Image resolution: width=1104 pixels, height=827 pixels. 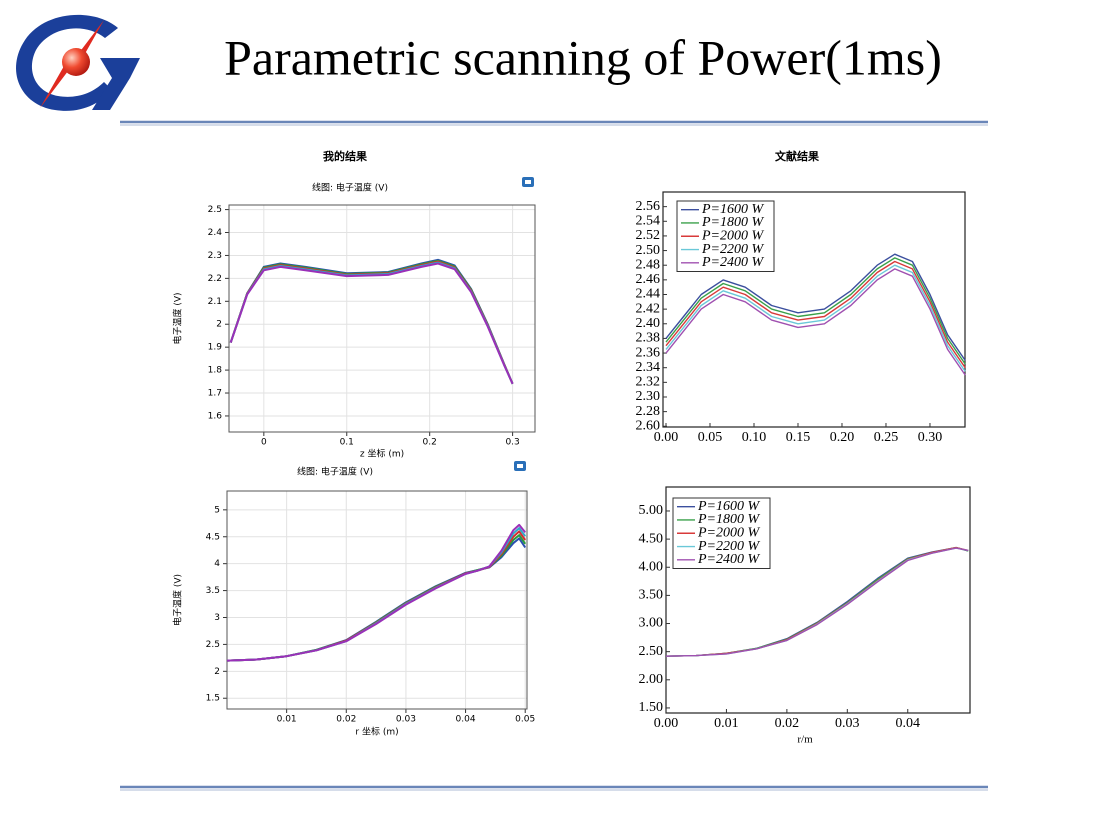 What do you see at coordinates (651, 679) in the screenshot?
I see `y-tick-label: 2.00` at bounding box center [651, 679].